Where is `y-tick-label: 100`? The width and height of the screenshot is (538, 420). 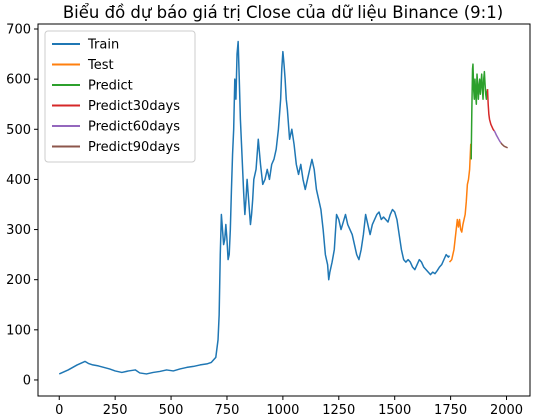 y-tick-label: 100 is located at coordinates (18, 330).